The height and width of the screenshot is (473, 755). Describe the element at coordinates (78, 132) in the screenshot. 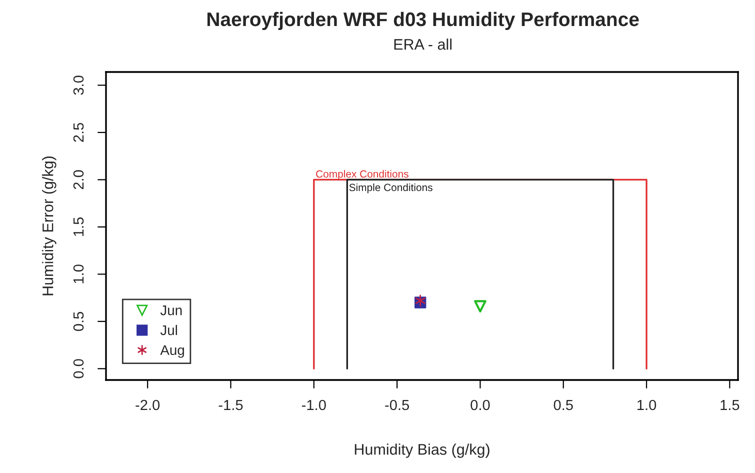

I see `y-tick-label: 2.5` at that location.